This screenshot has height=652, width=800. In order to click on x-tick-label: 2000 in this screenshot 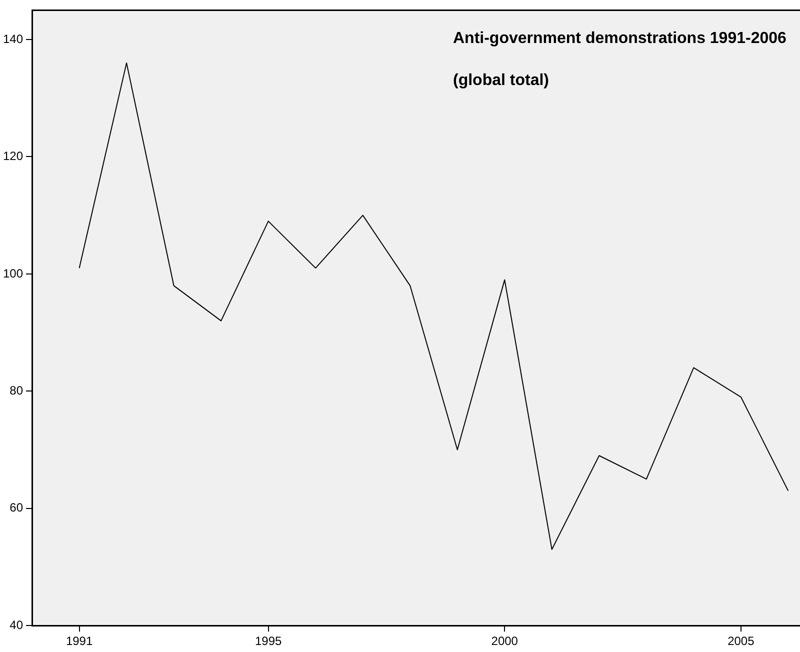, I will do `click(504, 641)`.